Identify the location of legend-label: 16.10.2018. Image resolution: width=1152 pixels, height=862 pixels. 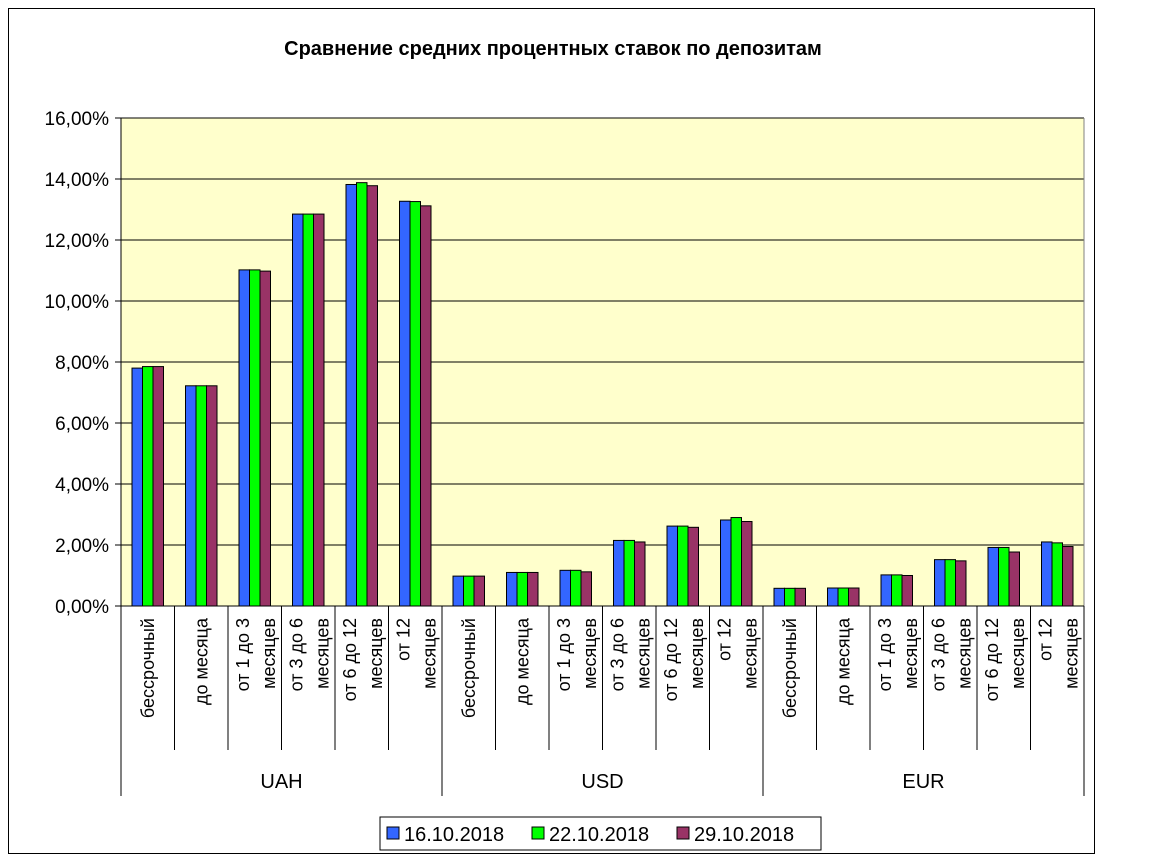
(454, 835).